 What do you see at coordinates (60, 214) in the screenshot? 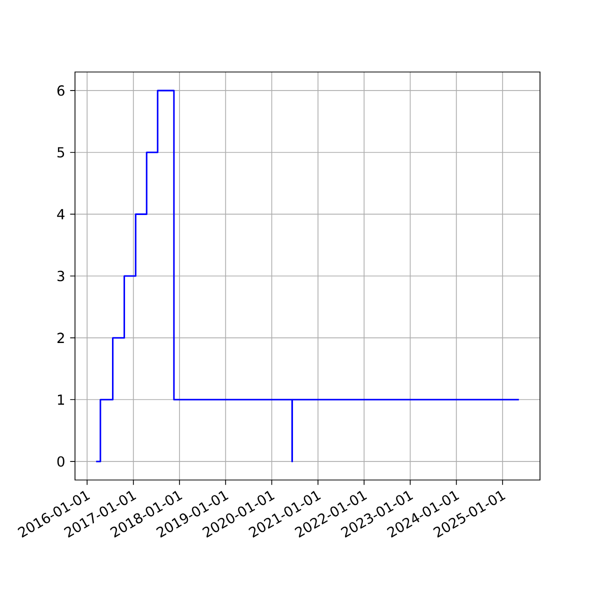
I see `y-tick-label: 4` at bounding box center [60, 214].